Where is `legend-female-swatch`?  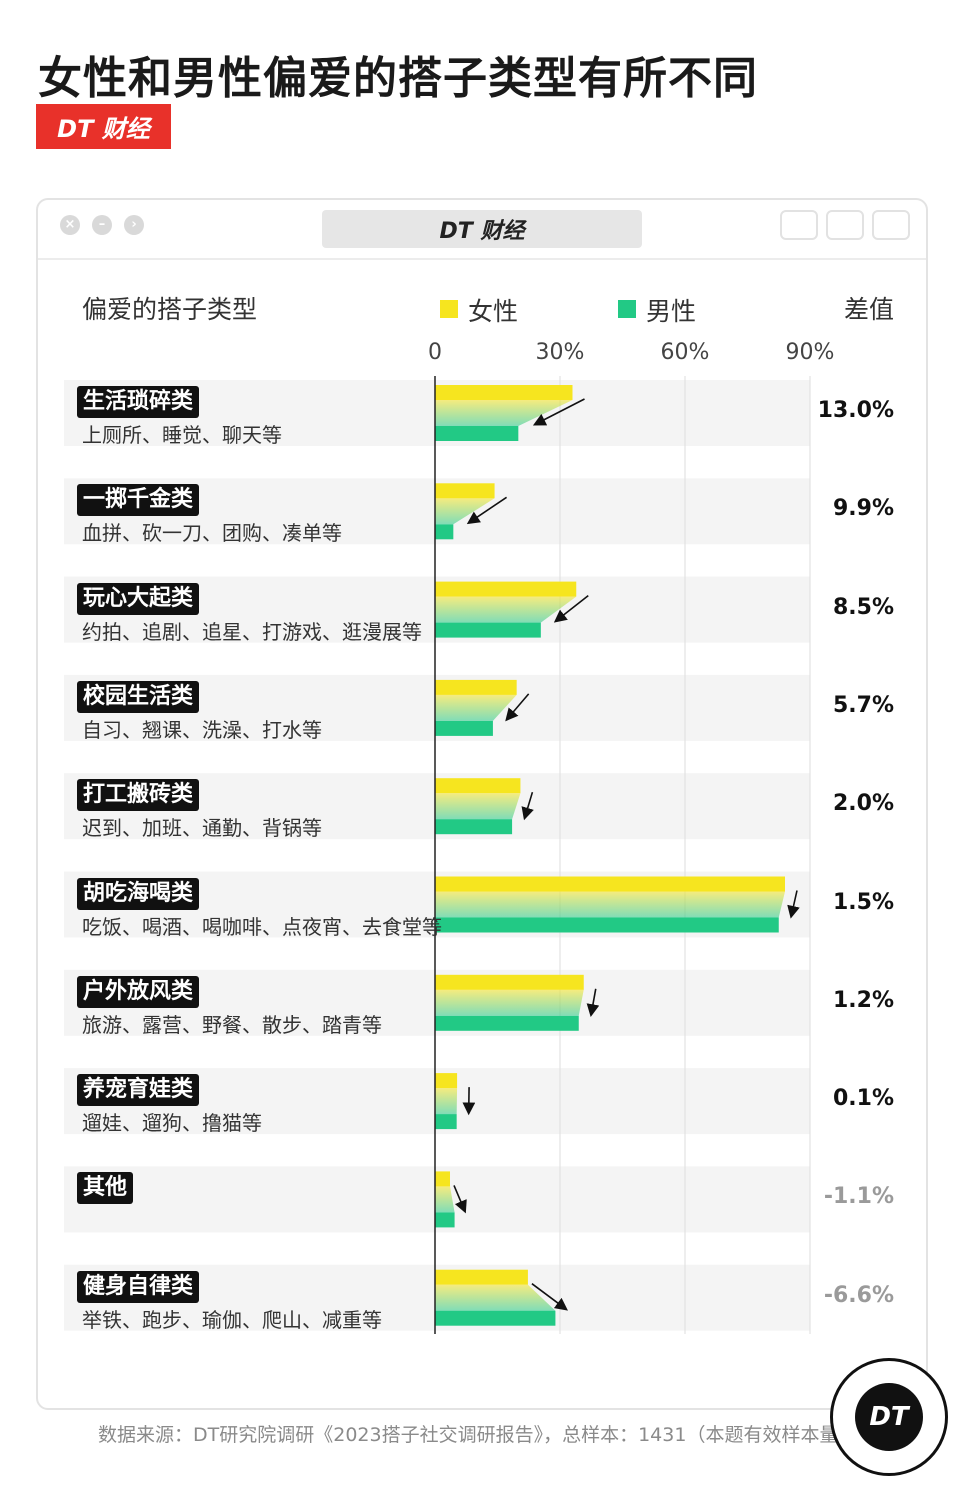
legend-female-swatch is located at coordinates (449, 309).